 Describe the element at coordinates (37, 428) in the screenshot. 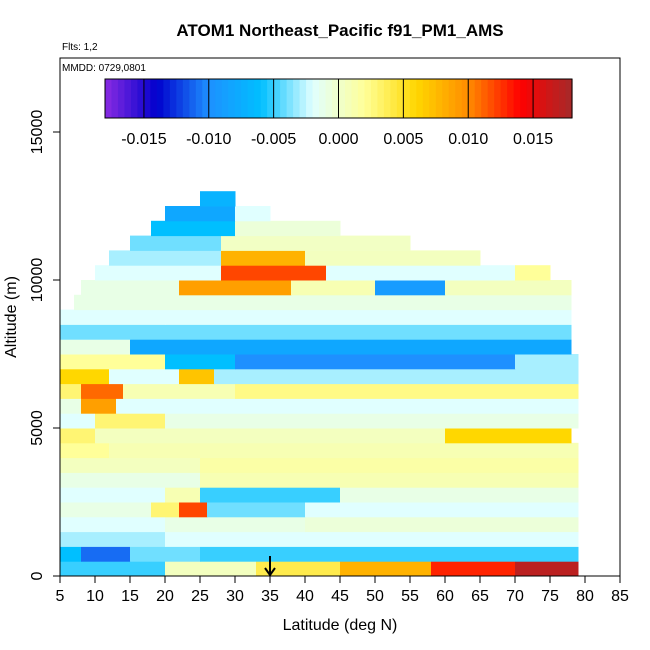

I see `y-tick-label: 5000` at that location.